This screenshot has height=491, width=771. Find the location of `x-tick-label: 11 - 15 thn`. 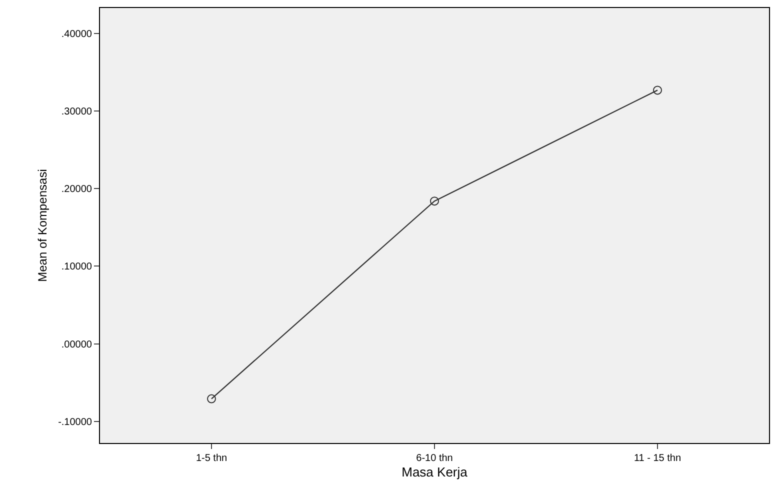

x-tick-label: 11 - 15 thn is located at coordinates (658, 458).